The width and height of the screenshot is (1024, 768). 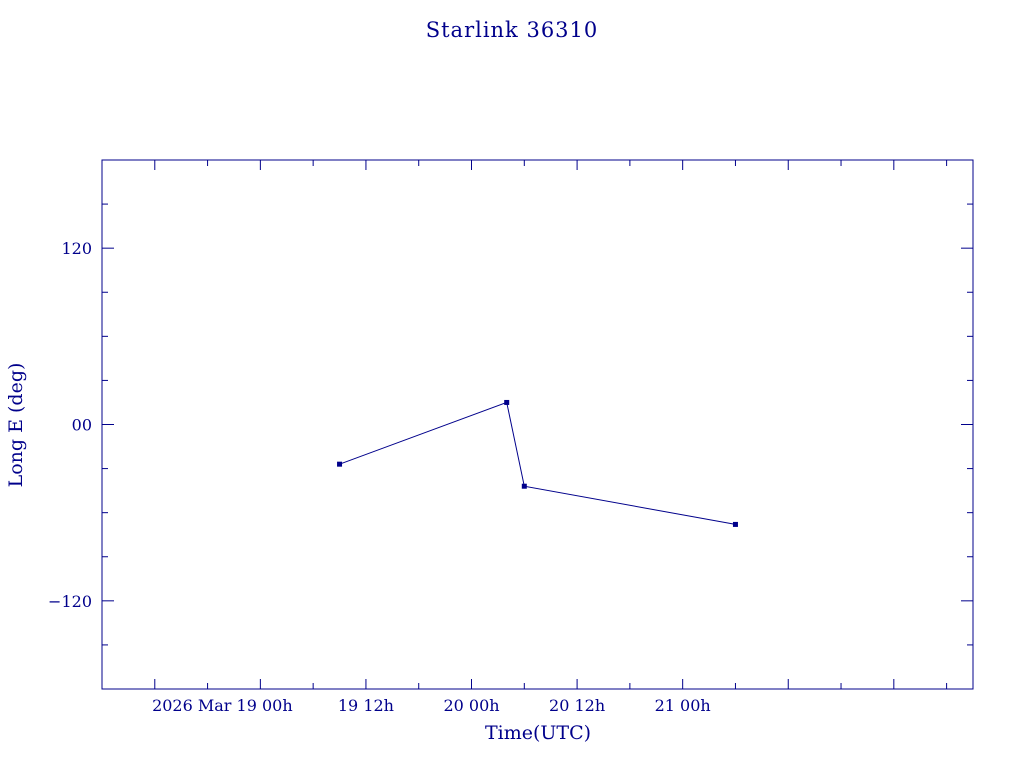 I want to click on series-line, so click(x=537, y=463).